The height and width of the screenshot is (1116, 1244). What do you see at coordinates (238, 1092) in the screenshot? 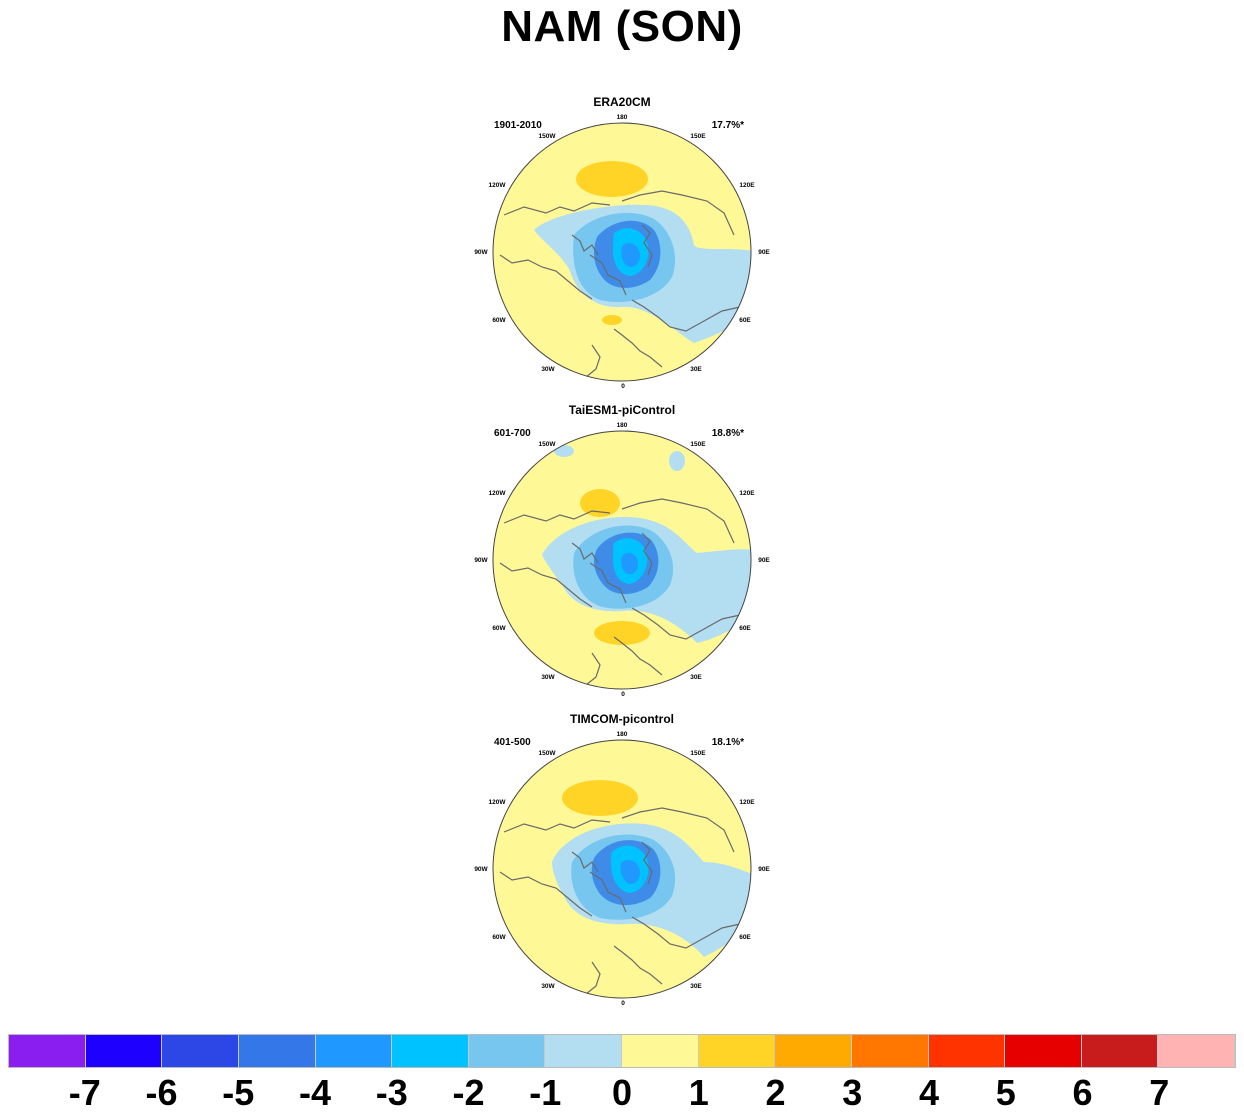
I see `colorbar-tick-label: -5` at bounding box center [238, 1092].